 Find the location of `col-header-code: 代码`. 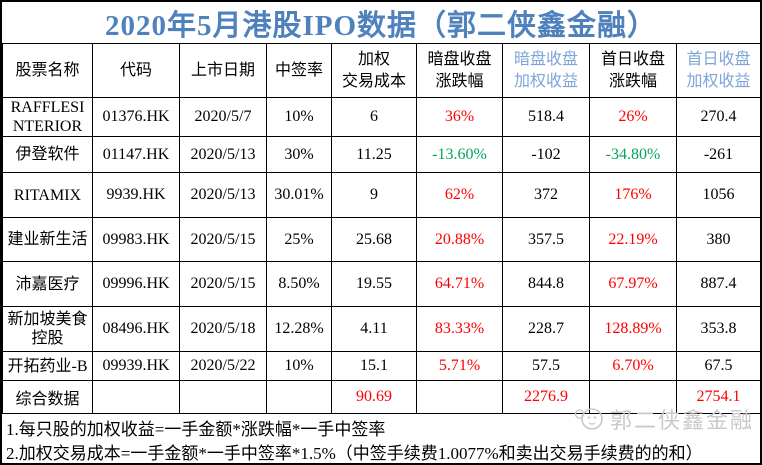

col-header-code: 代码 is located at coordinates (136, 70).